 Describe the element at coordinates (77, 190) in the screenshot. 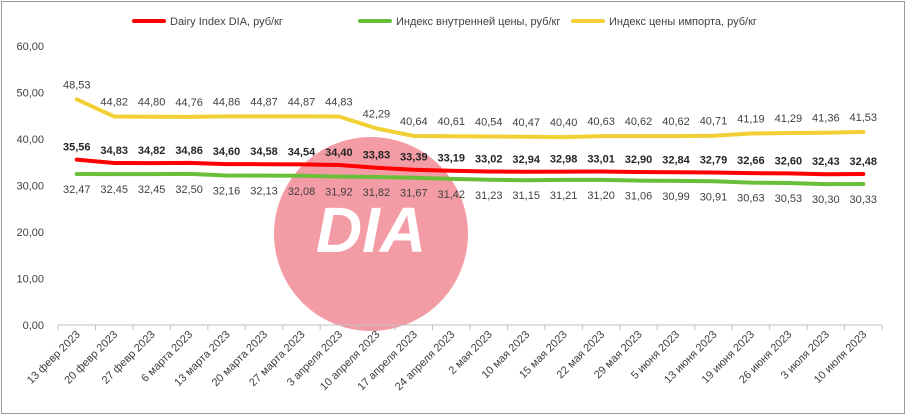

I see `data-label: 32,47` at that location.